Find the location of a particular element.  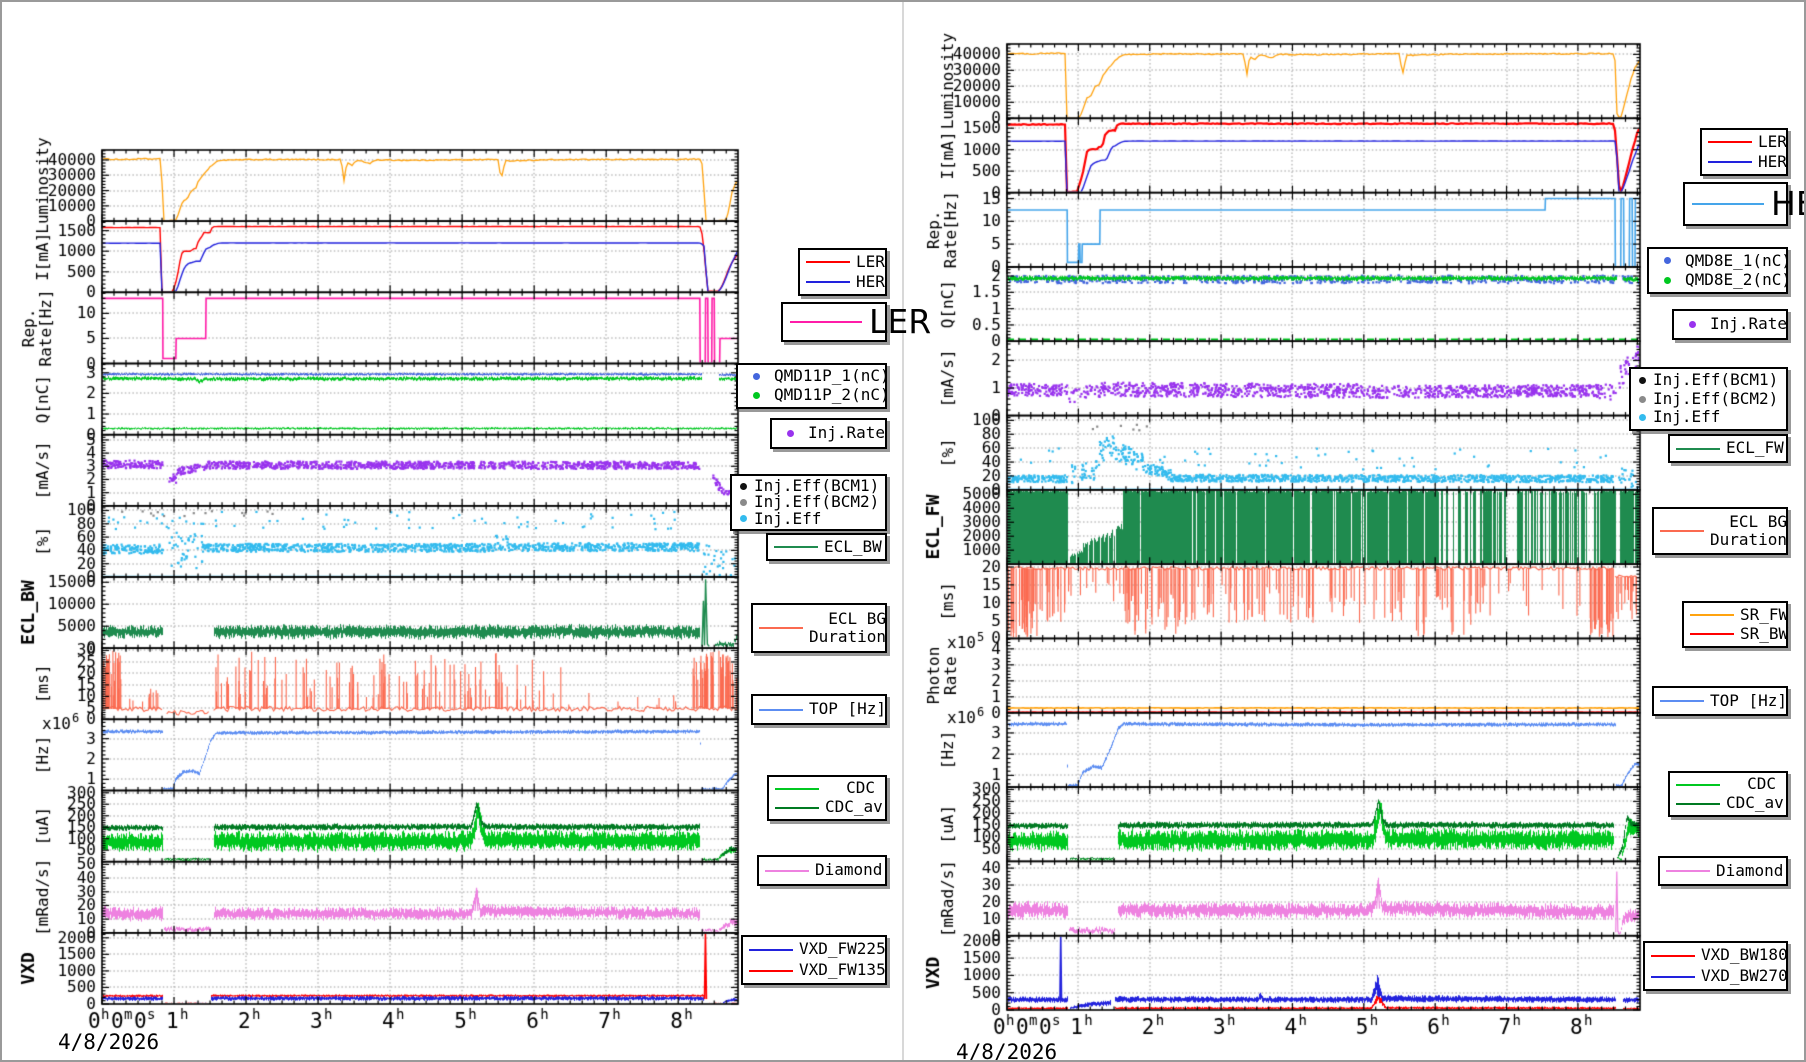

legend-label: Inj.Eff(BCM2) is located at coordinates (817, 502).